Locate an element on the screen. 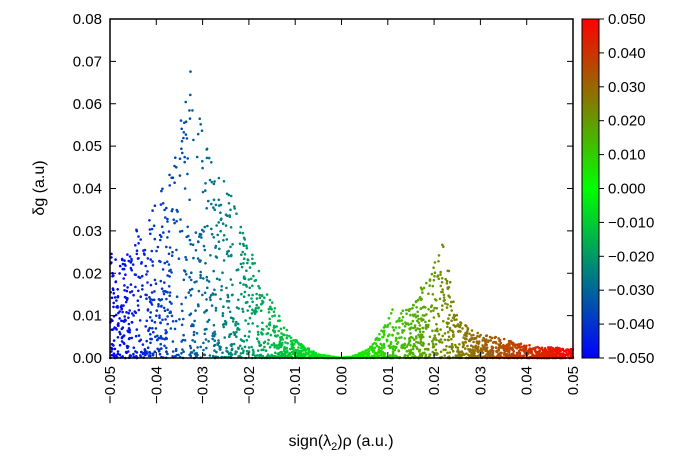  colorbar-tick-label: −0.030 is located at coordinates (631, 290).